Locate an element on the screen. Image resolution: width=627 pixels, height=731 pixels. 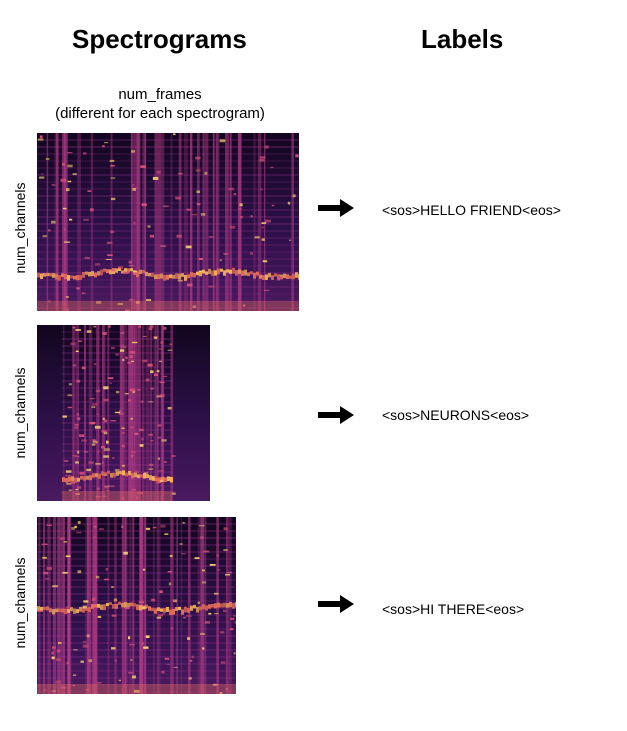
row-1-ylabel: num_channels is located at coordinates (20, 228).